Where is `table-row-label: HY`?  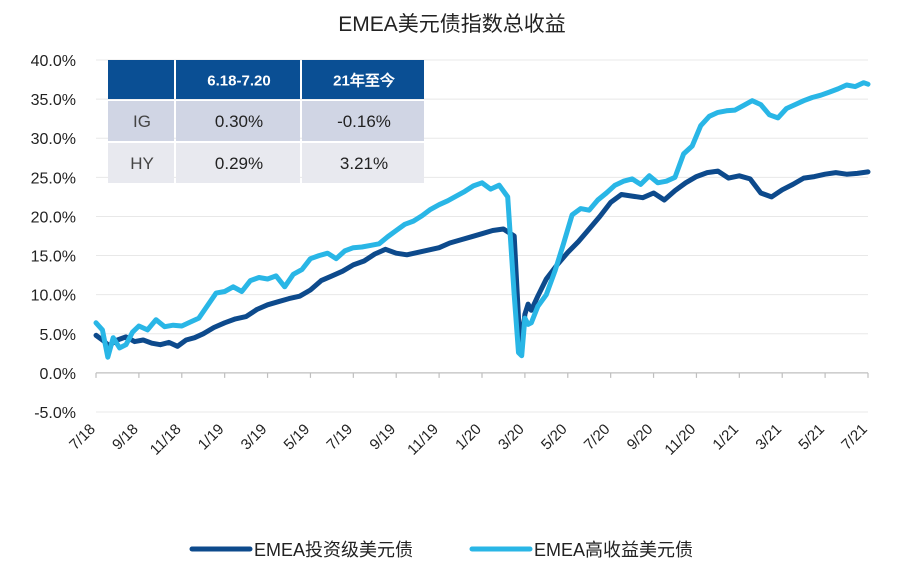
table-row-label: HY is located at coordinates (142, 163).